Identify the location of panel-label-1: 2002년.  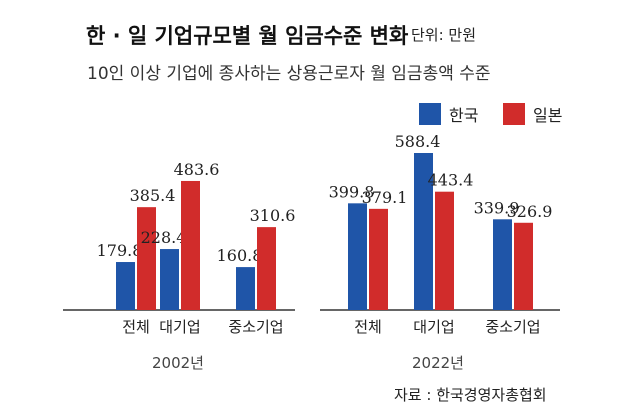
(178, 363).